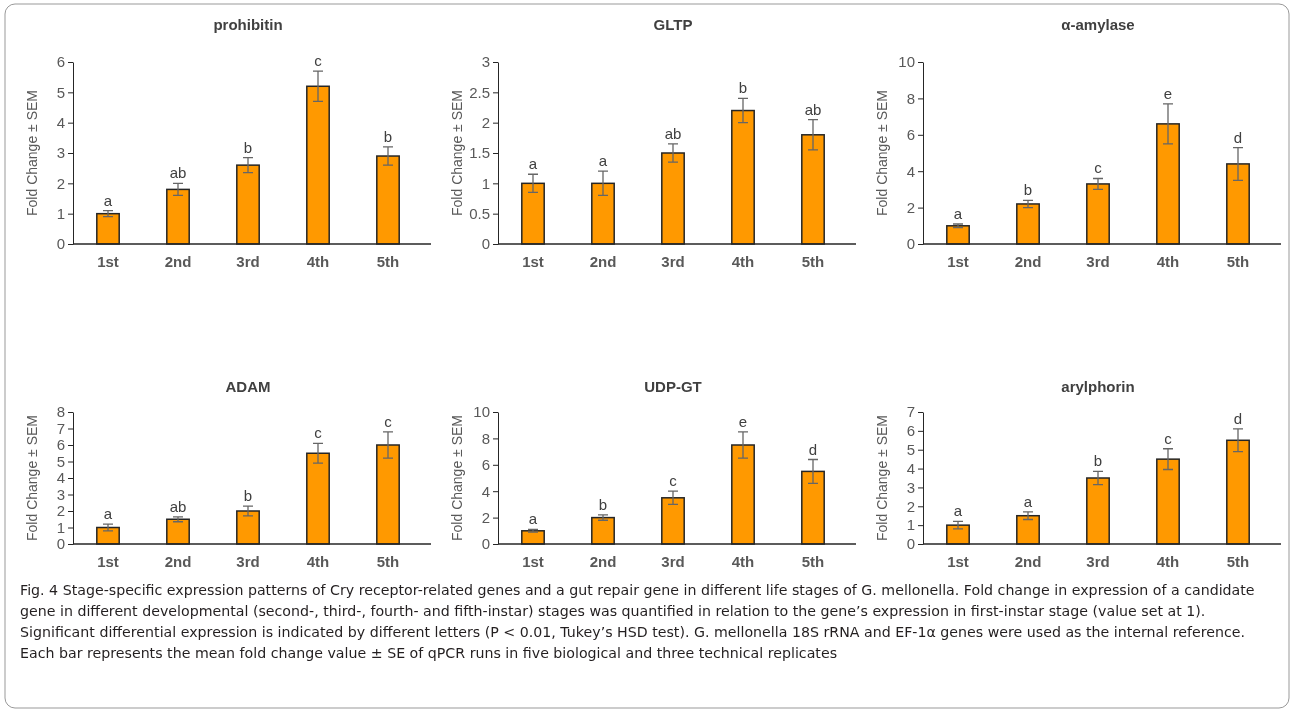  I want to click on y-tick-label: 2.5, so click(479, 92).